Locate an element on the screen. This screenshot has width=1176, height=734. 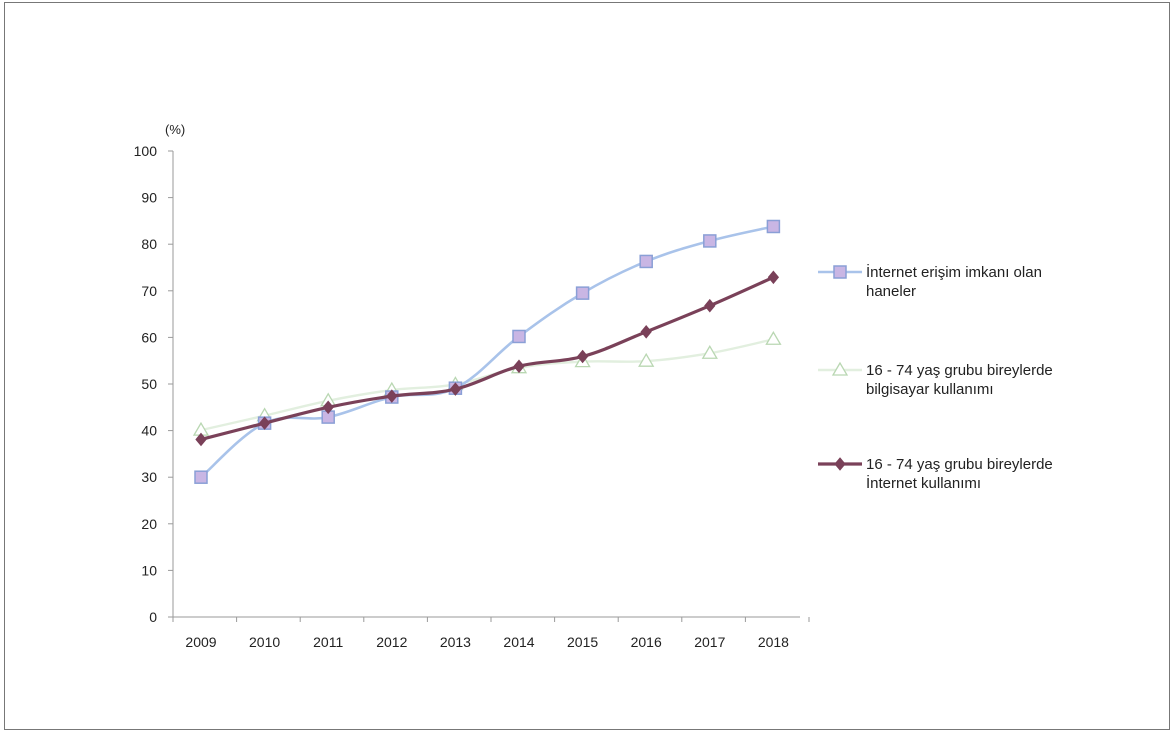
legend-label: haneler is located at coordinates (891, 291).